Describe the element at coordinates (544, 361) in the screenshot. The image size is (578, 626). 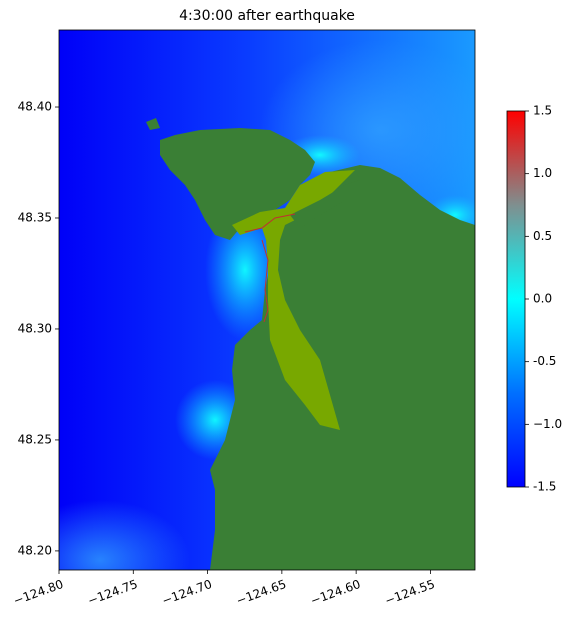
I see `colorbar-tick-label: -0.5` at that location.